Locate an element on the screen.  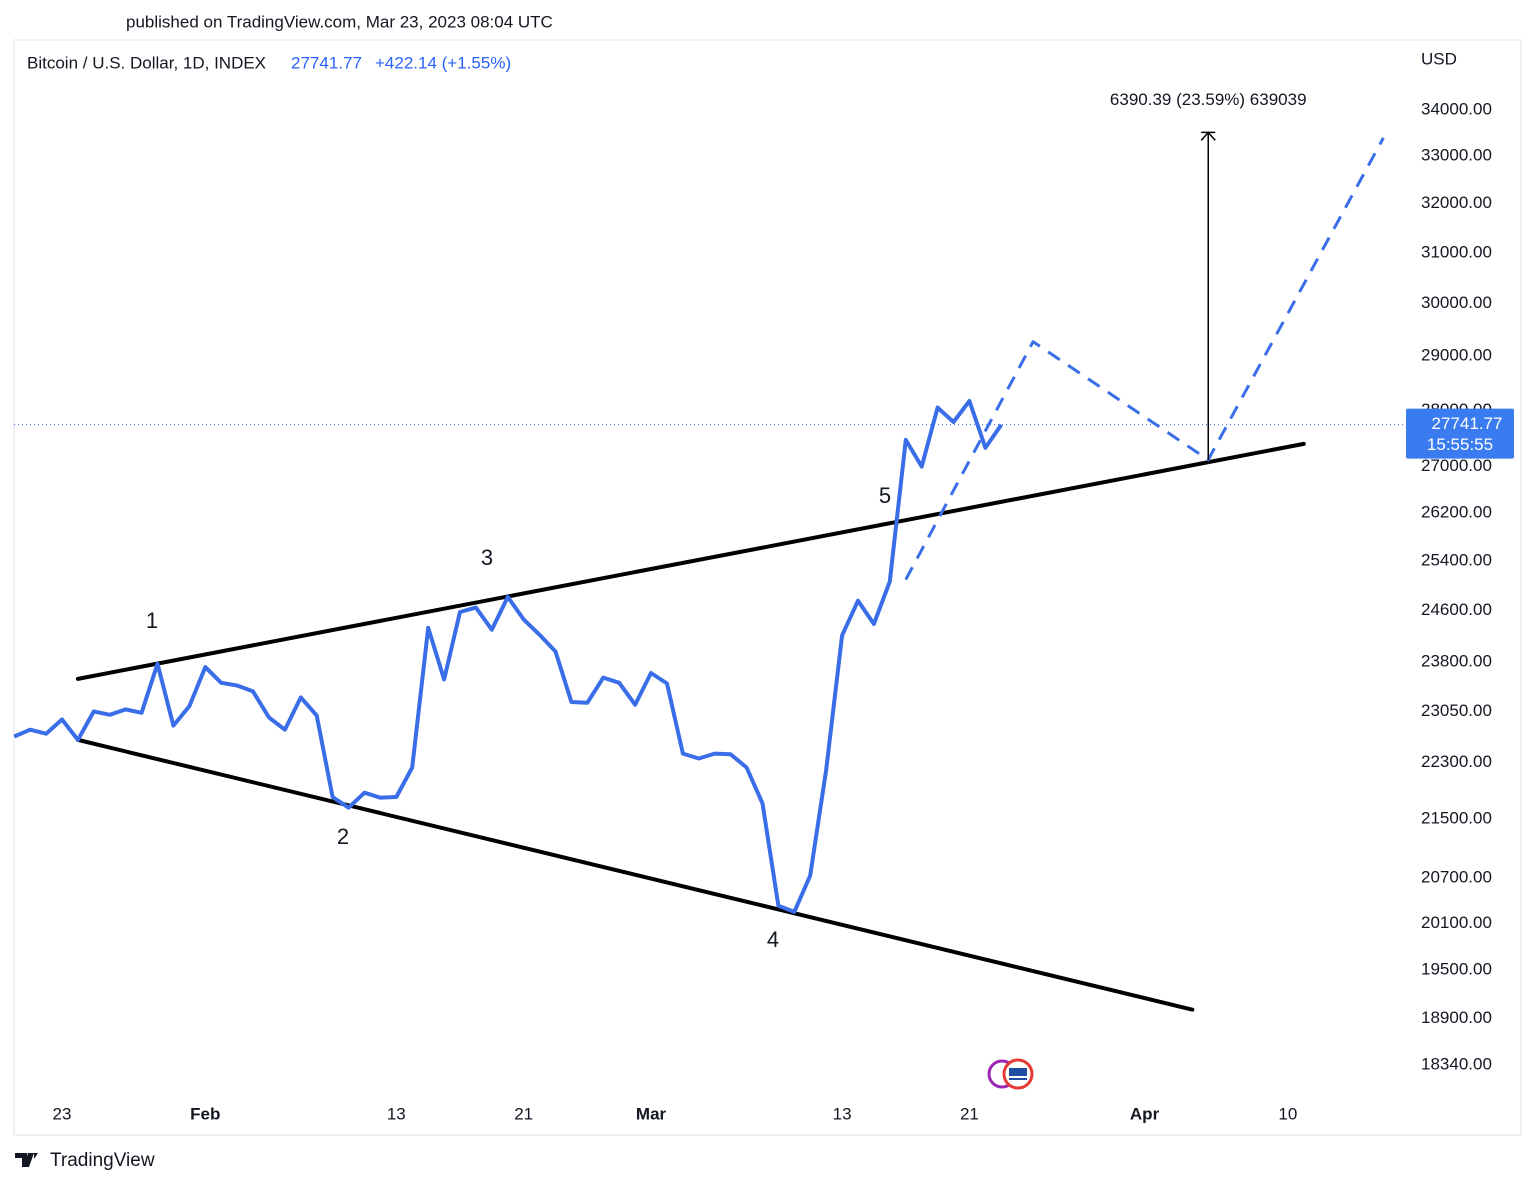
x-tick-label: Feb is located at coordinates (205, 1113).